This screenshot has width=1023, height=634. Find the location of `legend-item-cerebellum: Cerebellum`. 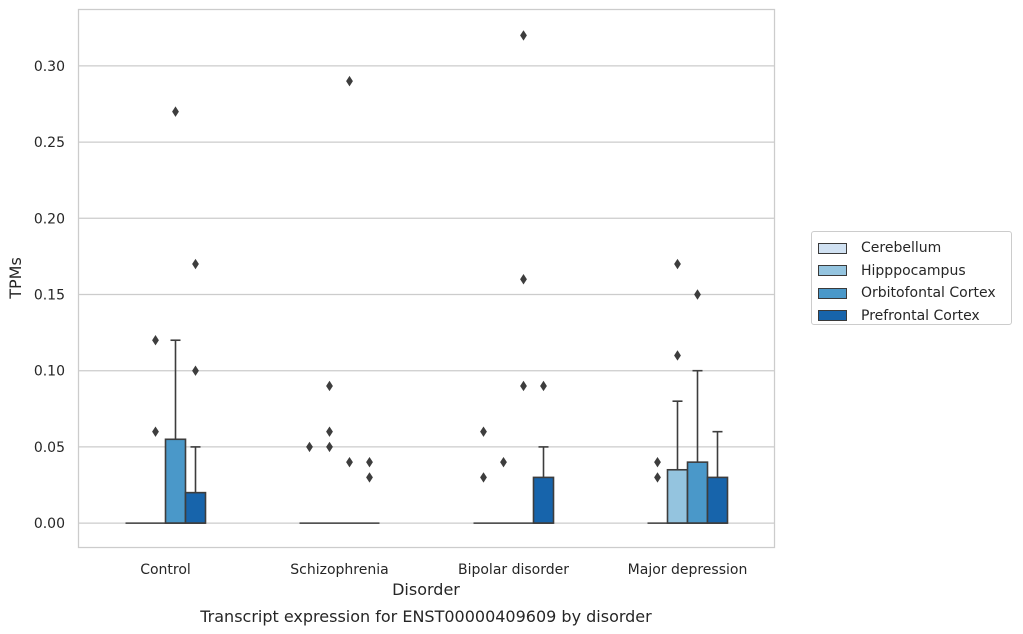

legend-item-cerebellum: Cerebellum is located at coordinates (914, 248).